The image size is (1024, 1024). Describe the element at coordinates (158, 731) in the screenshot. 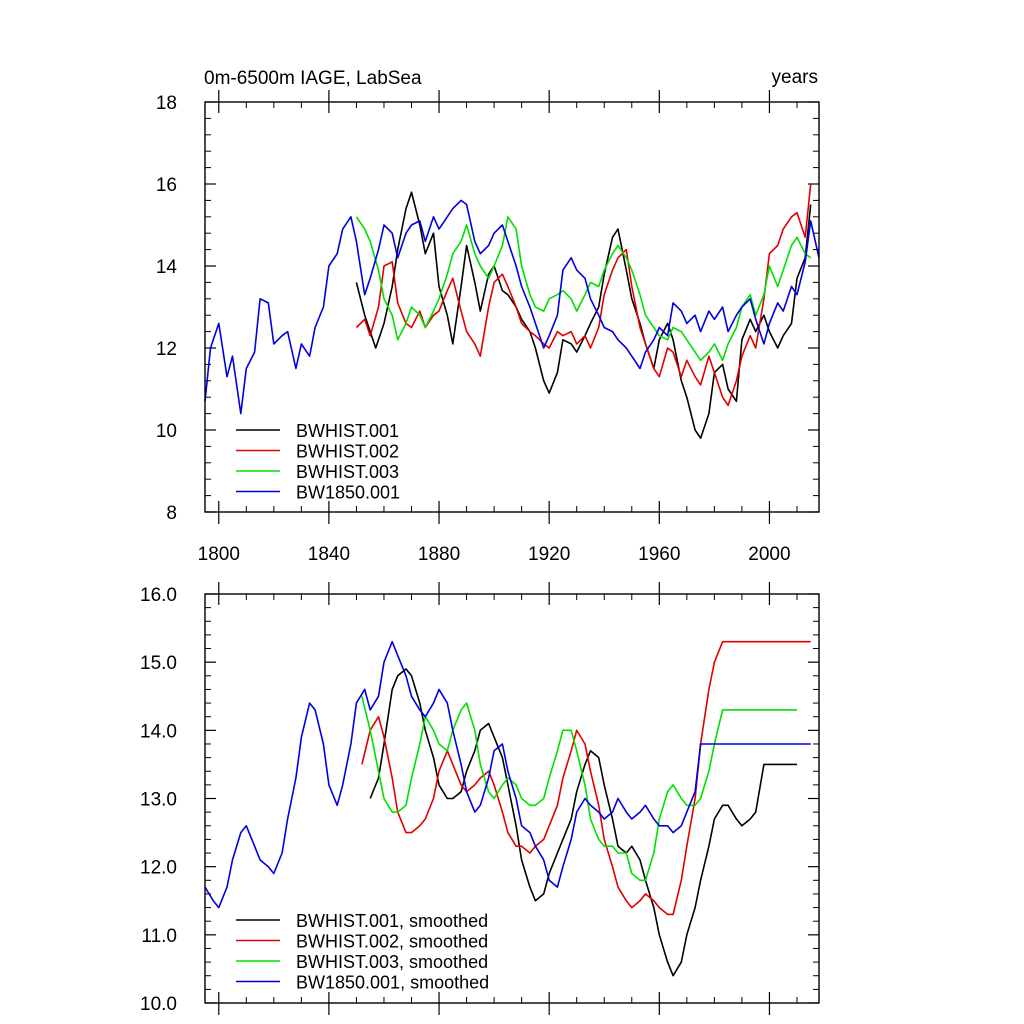

I see `bottom-ytick-label: 14.0` at that location.